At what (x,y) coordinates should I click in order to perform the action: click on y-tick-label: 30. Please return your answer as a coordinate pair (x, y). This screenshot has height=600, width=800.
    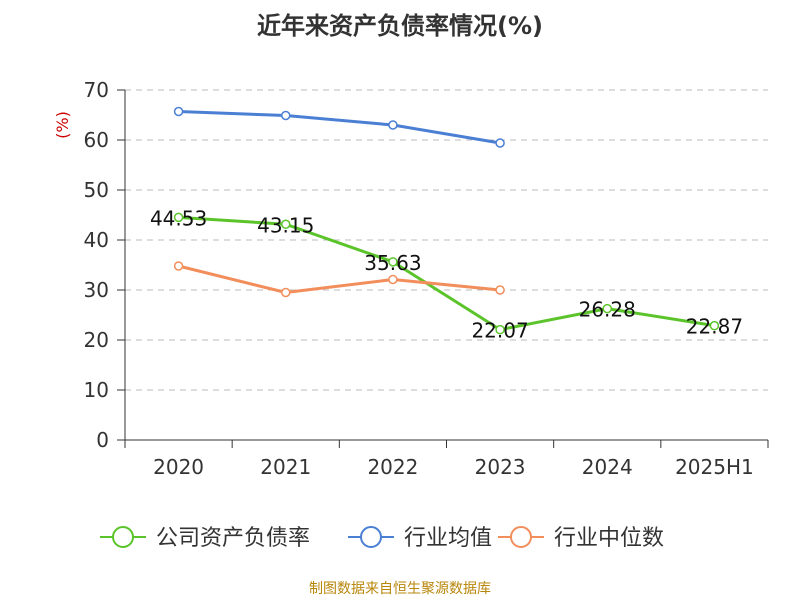
    Looking at the image, I should click on (96, 290).